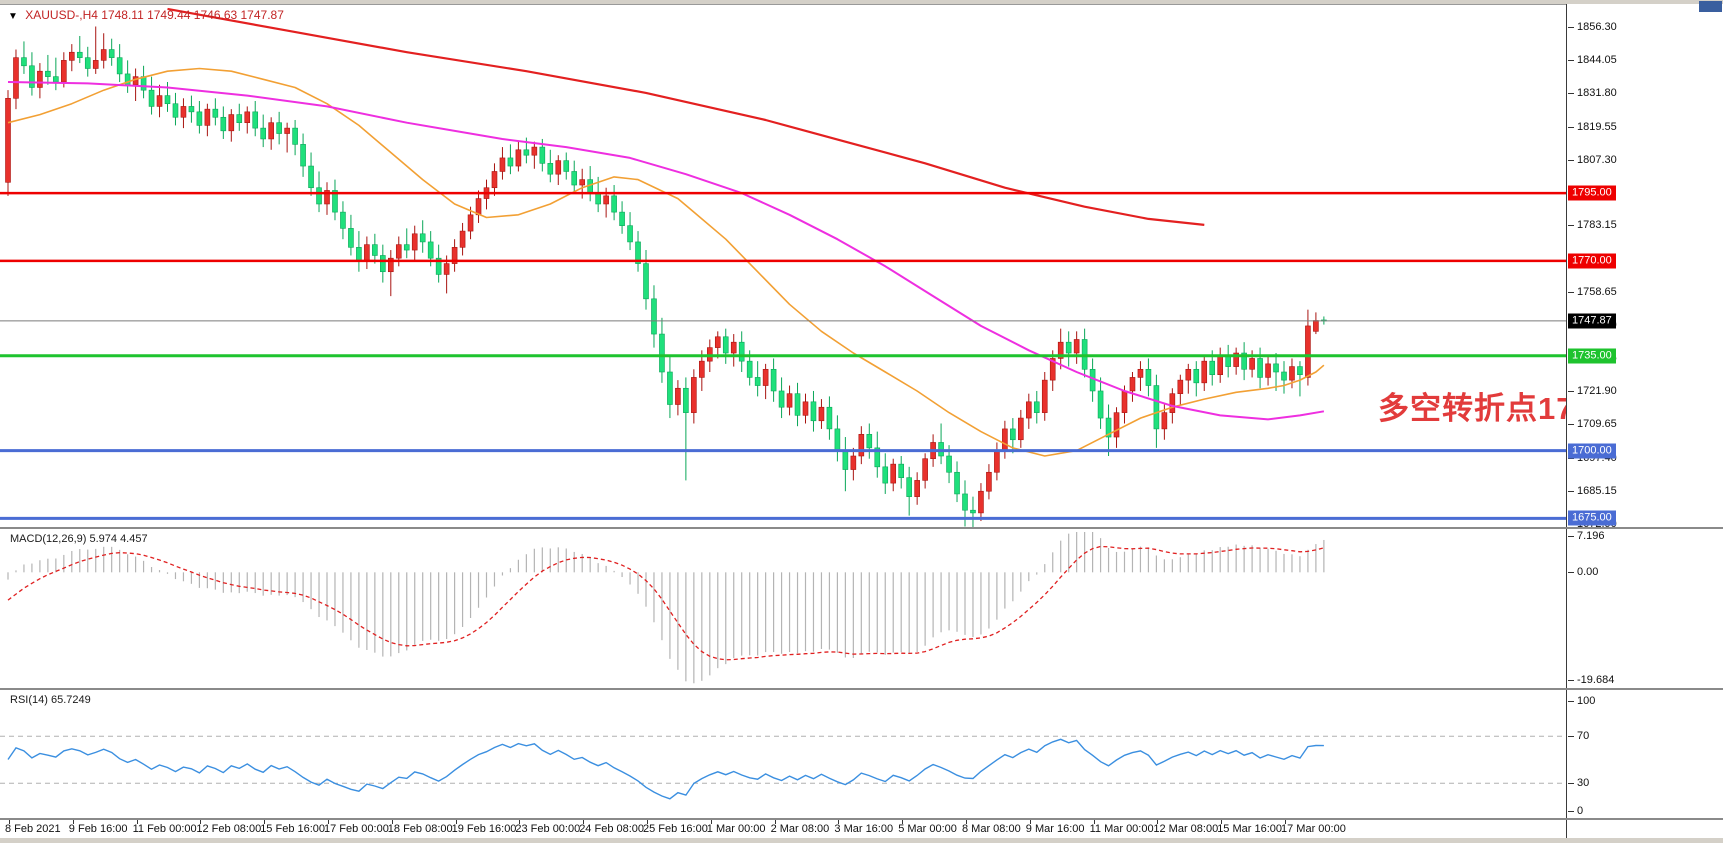 This screenshot has width=1723, height=843. Describe the element at coordinates (1645, 609) in the screenshot. I see `macd-axis: 7.196 0.00 -19.684` at that location.